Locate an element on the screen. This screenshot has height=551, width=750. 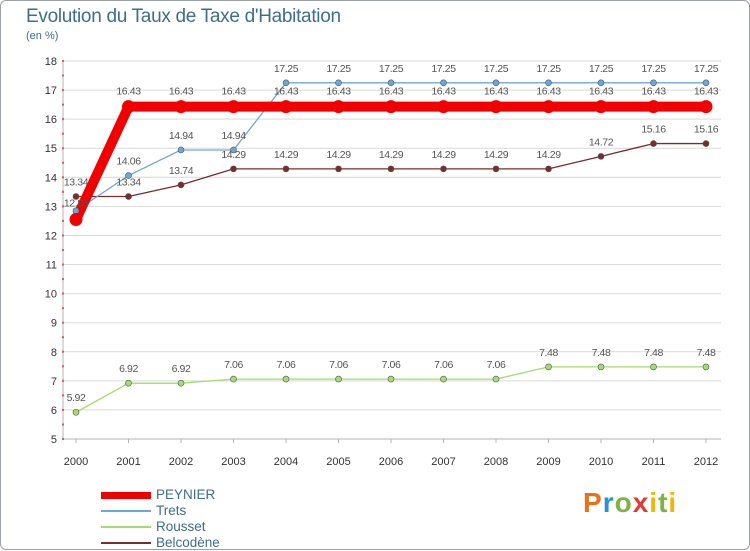
brand-logo: Proxiti is located at coordinates (630, 503).